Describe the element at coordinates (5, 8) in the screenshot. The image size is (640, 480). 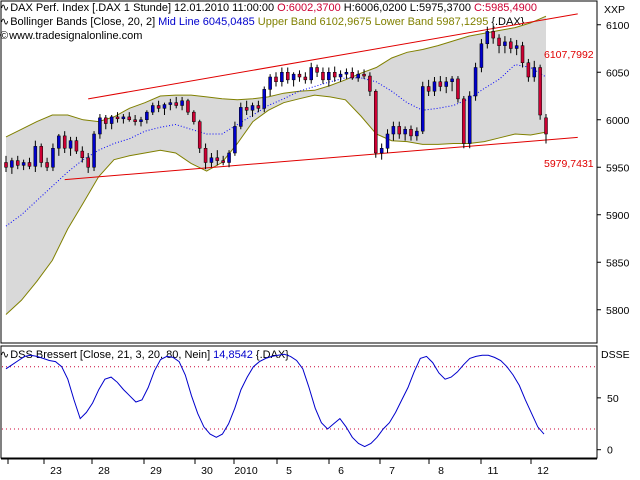
I see `indicator-toggle-icon: ∿` at that location.